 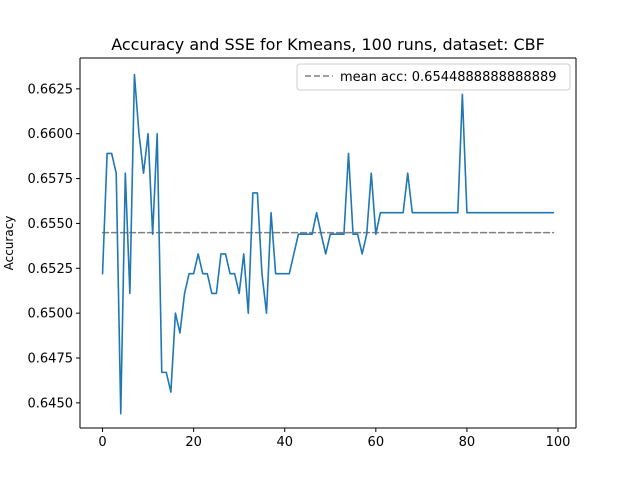 What do you see at coordinates (284, 442) in the screenshot?
I see `x-tick-label: 40` at bounding box center [284, 442].